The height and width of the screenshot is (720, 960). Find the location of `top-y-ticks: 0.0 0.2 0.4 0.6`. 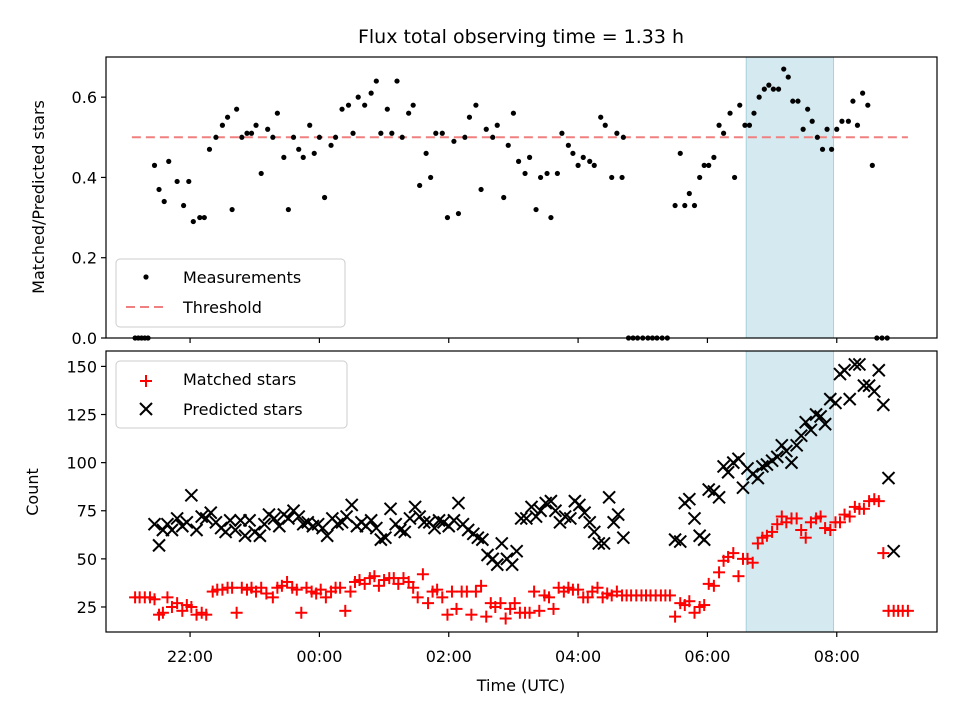

top-y-ticks: 0.0 0.2 0.4 0.6 is located at coordinates (89, 218).